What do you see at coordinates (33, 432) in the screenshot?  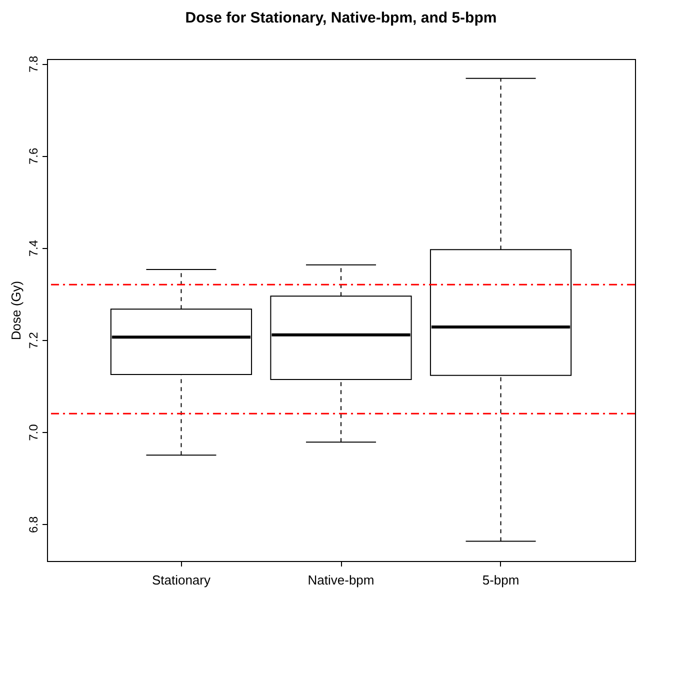 I see `y-tick-label: 7.0` at bounding box center [33, 432].